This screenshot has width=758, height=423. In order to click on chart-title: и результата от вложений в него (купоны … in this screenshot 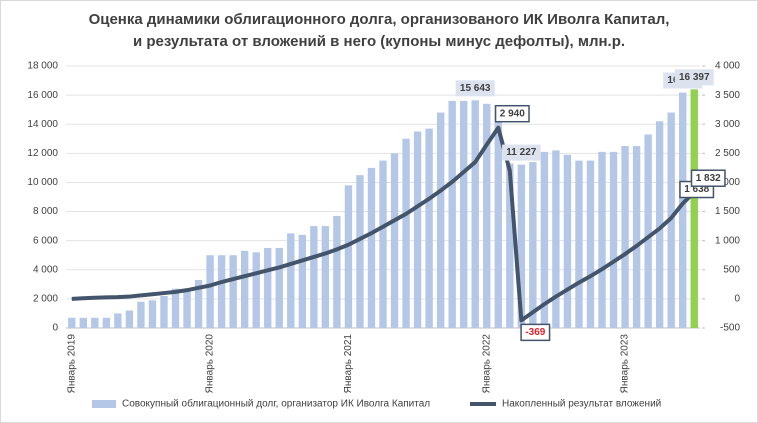, I will do `click(379, 41)`.